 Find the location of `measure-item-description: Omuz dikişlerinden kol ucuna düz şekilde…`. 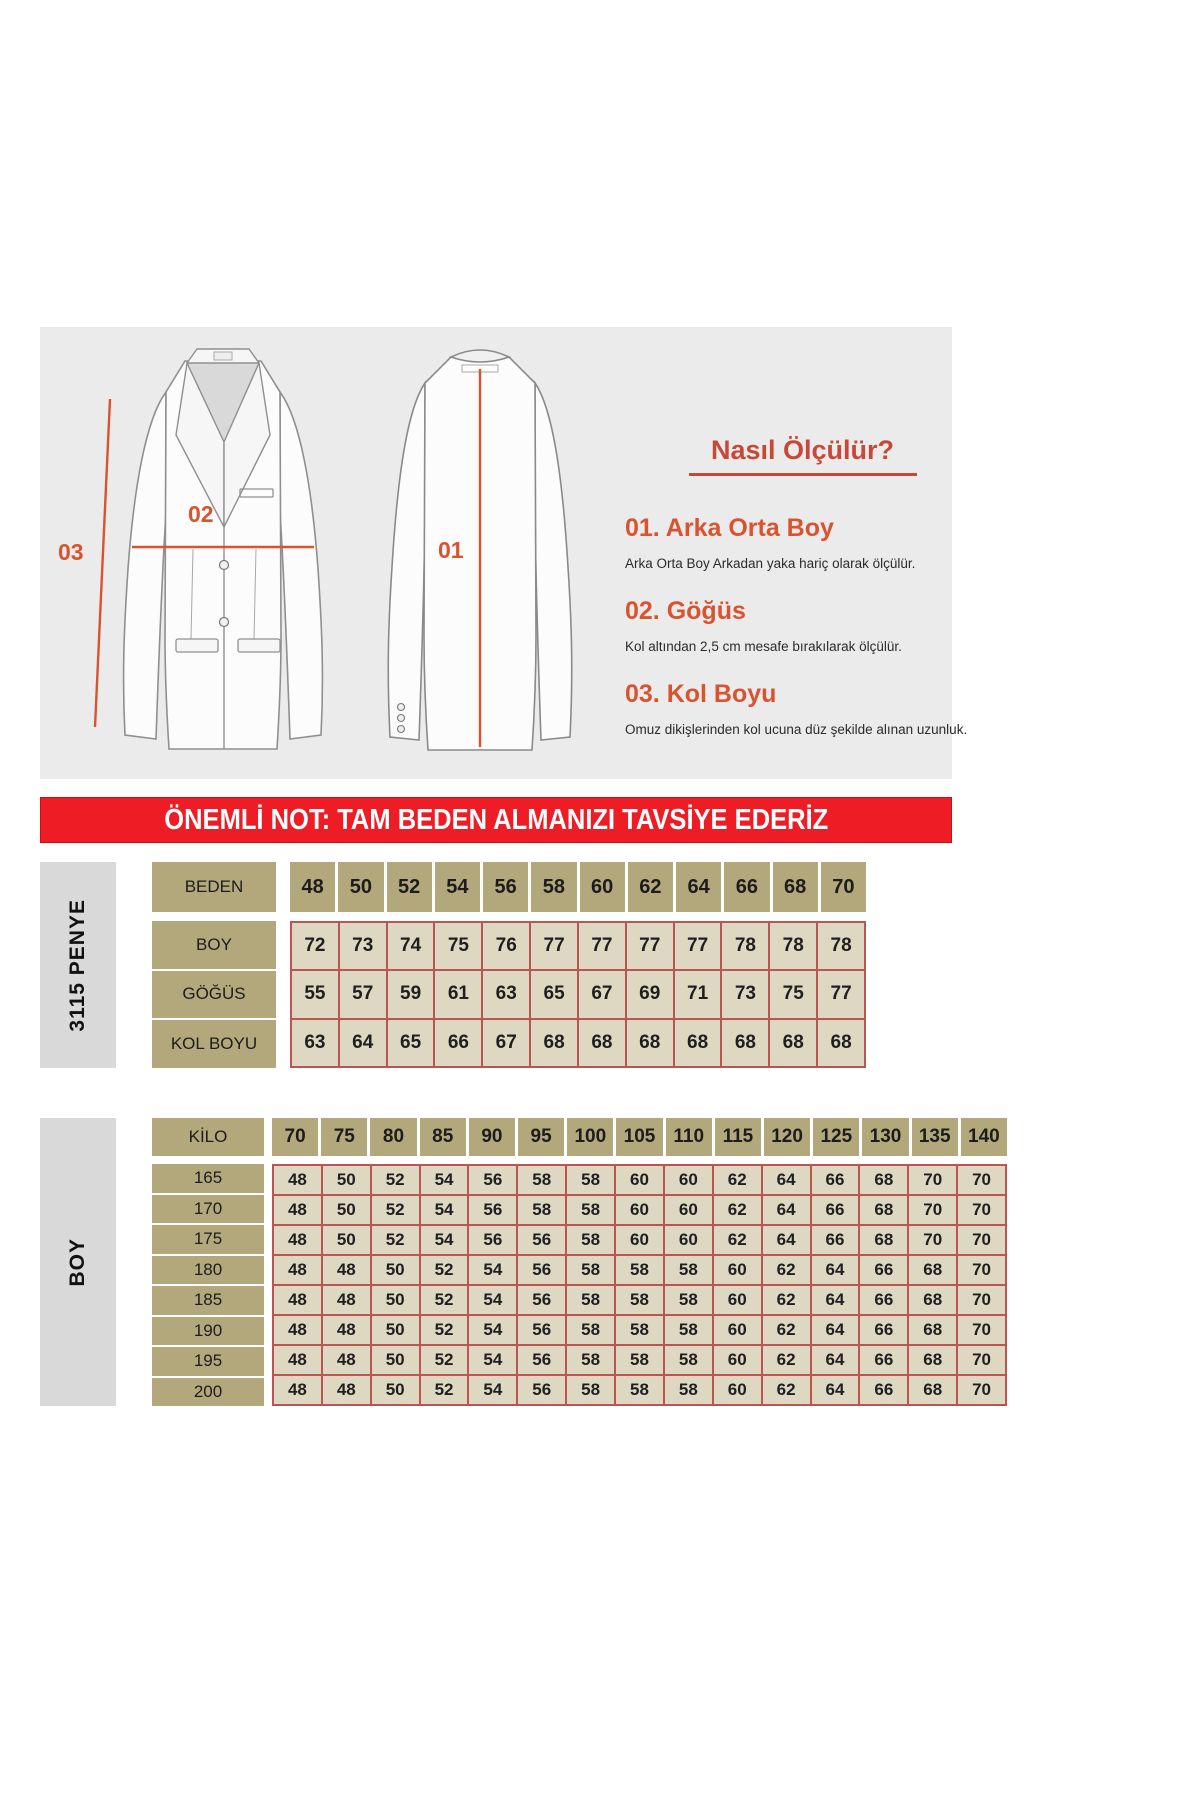

measure-item-description: Omuz dikişlerinden kol ucuna düz şekilde… is located at coordinates (796, 729).